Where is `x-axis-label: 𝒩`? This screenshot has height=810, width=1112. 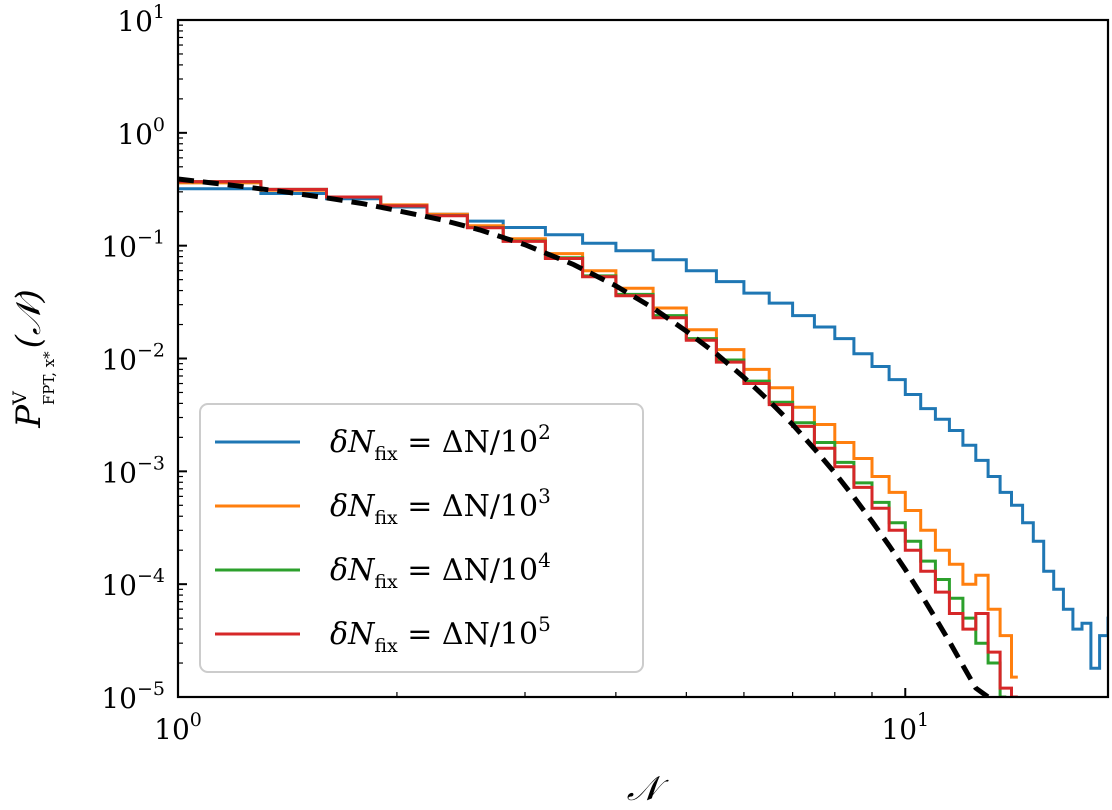 x-axis-label: 𝒩 is located at coordinates (648, 789).